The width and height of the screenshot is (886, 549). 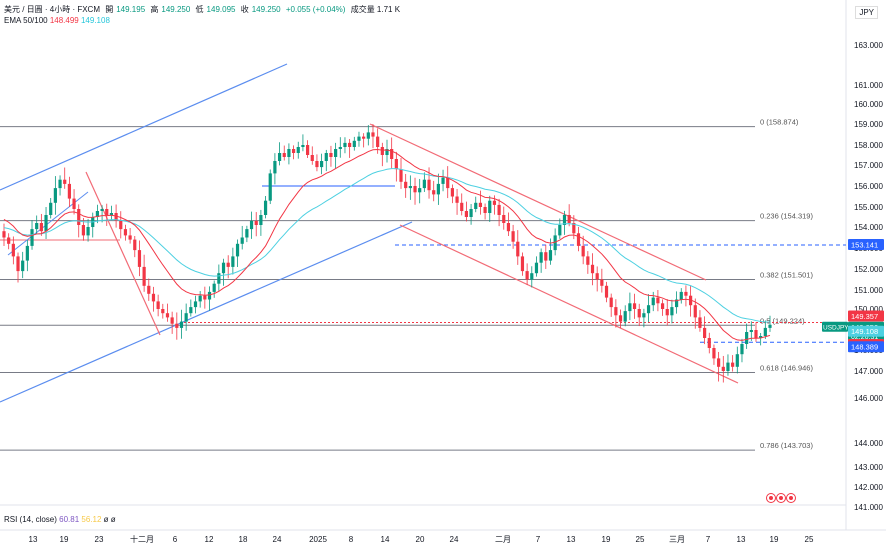 I want to click on close-value: 149.250, so click(x=266, y=9).